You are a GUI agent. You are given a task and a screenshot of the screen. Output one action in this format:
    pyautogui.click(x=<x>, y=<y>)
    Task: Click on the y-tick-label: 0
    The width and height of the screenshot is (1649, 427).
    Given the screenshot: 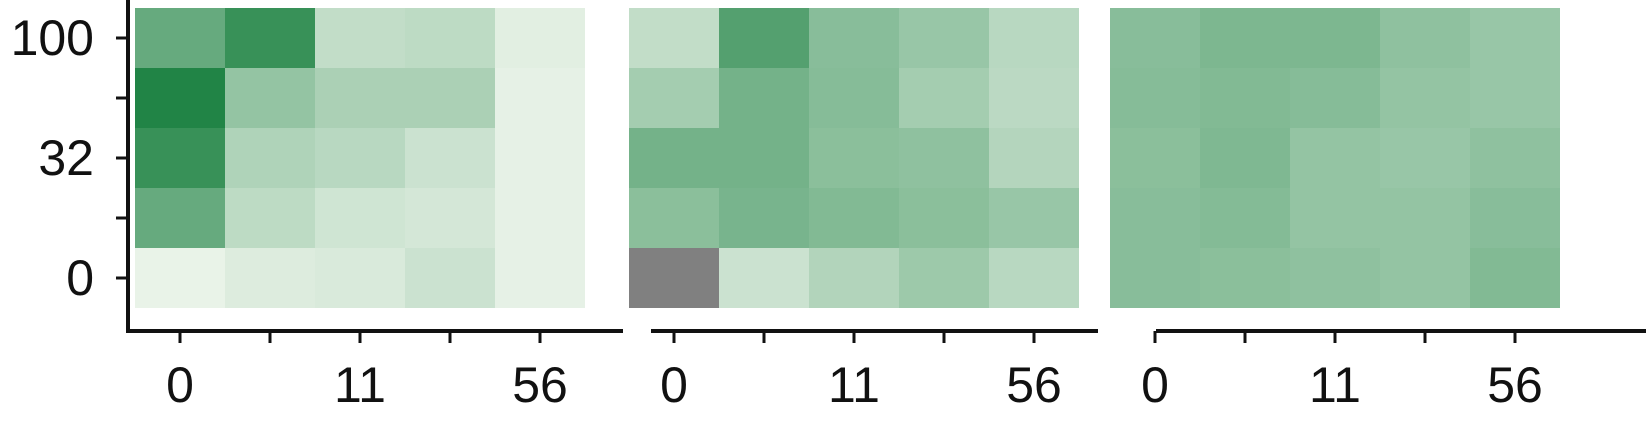 What is the action you would take?
    pyautogui.click(x=80, y=278)
    